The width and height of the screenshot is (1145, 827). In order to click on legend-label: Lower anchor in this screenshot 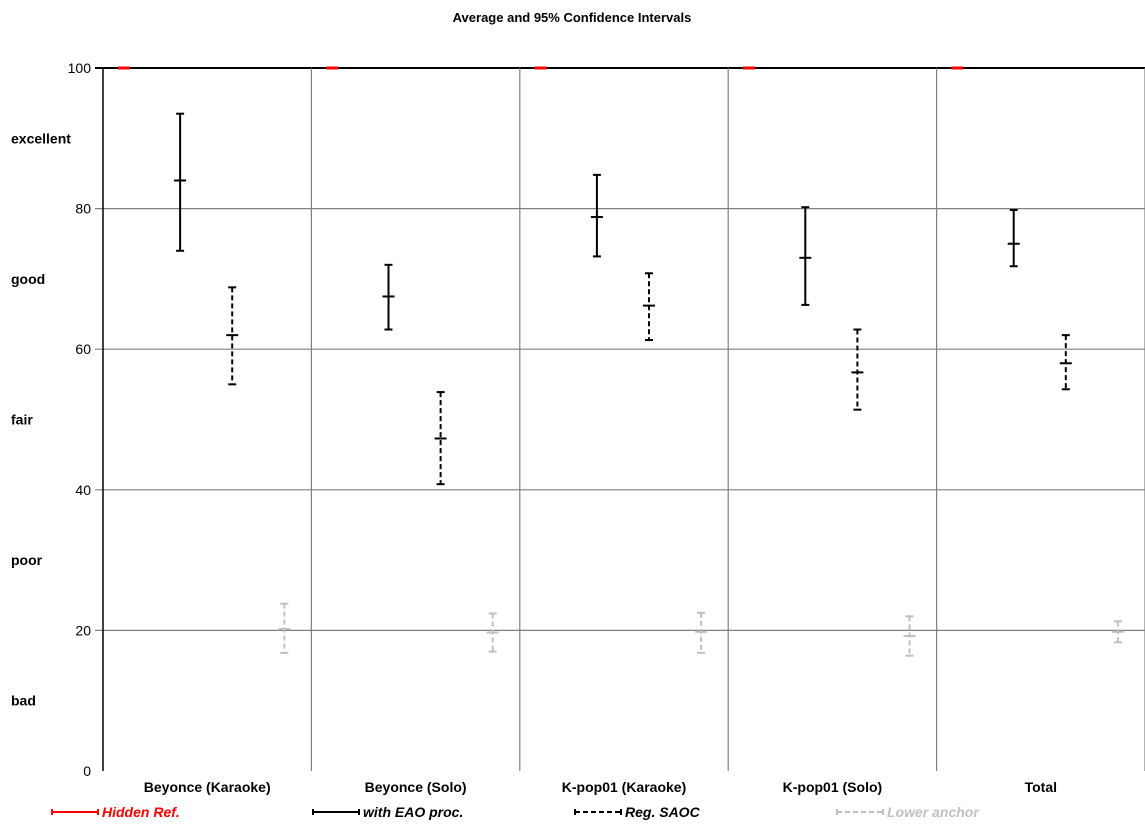, I will do `click(933, 812)`.